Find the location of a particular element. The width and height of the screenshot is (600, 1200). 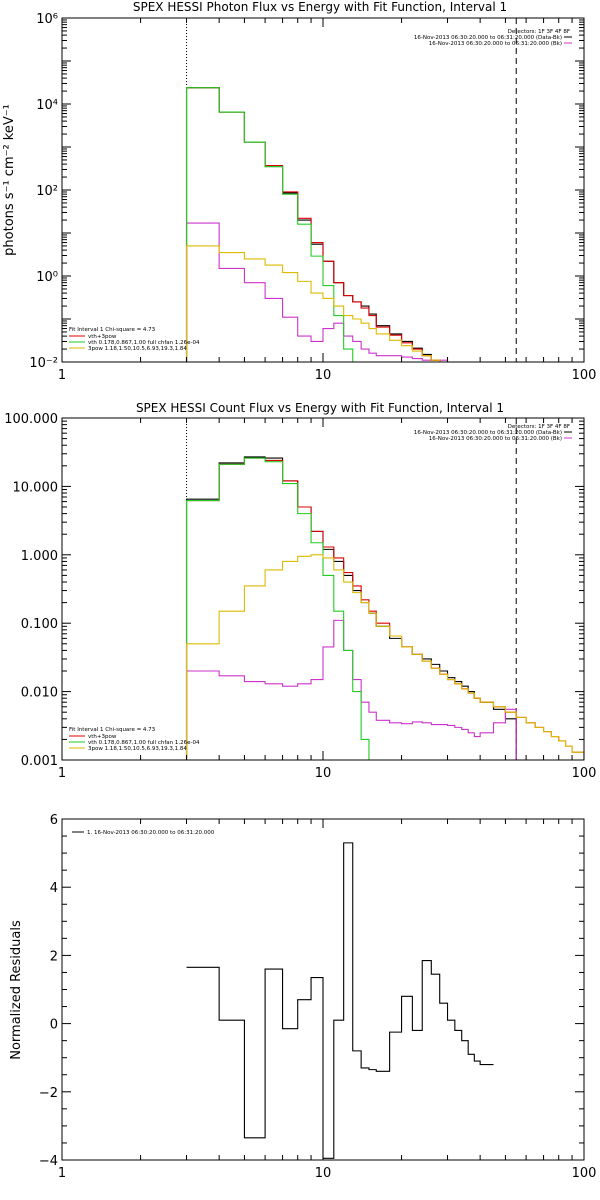

photon-flux-y-tick-label: 10⁶ is located at coordinates (47, 19).